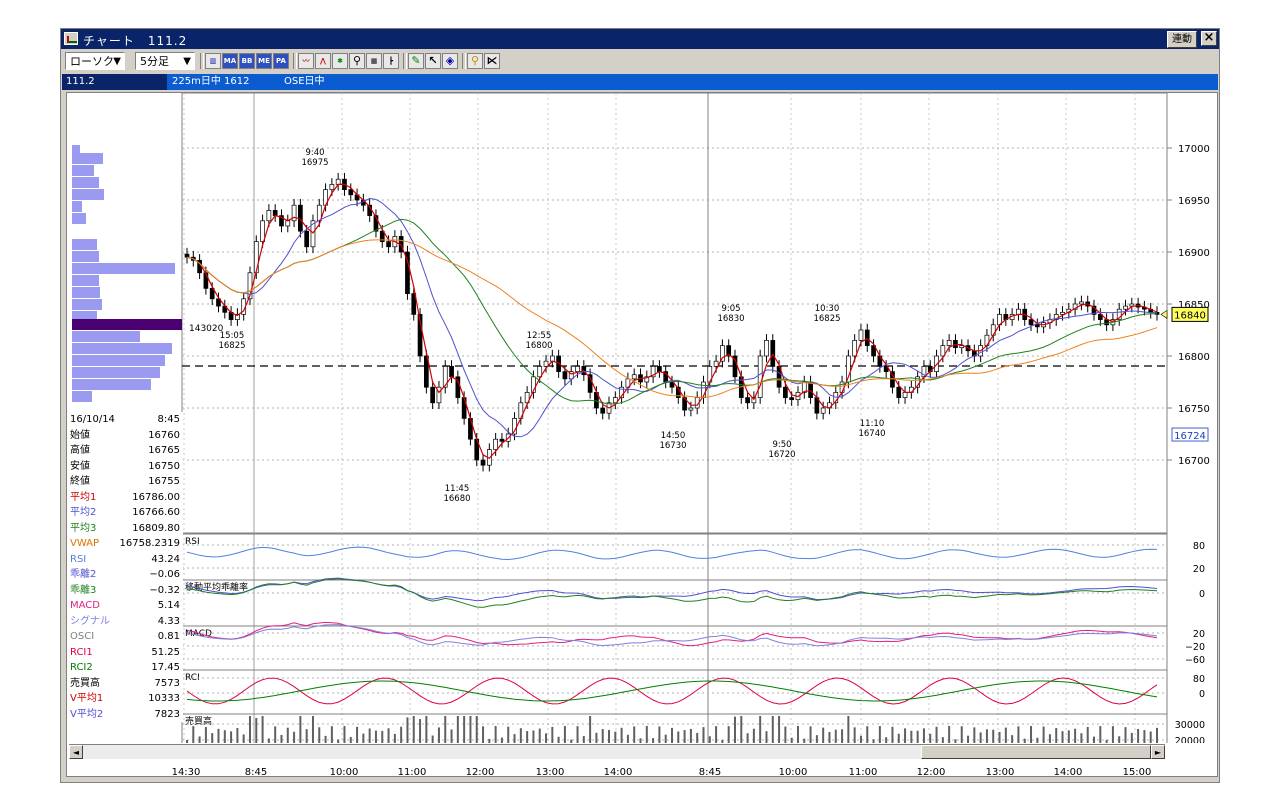  Describe the element at coordinates (416, 61) in the screenshot. I see `pen-icon: ✎` at that location.